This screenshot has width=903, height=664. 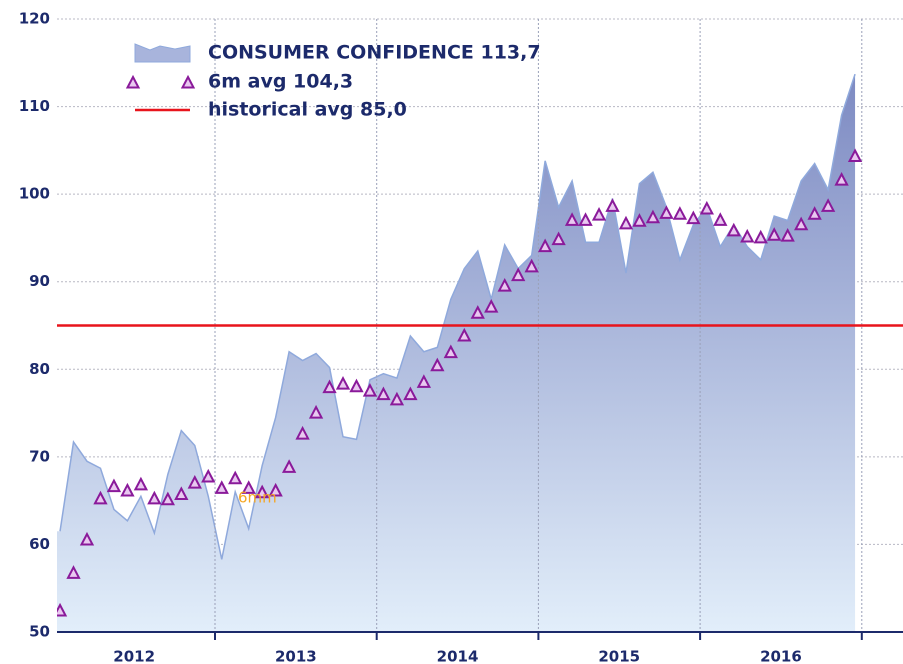 I want to click on legend-label: 6m avg 104,3, so click(x=280, y=82).